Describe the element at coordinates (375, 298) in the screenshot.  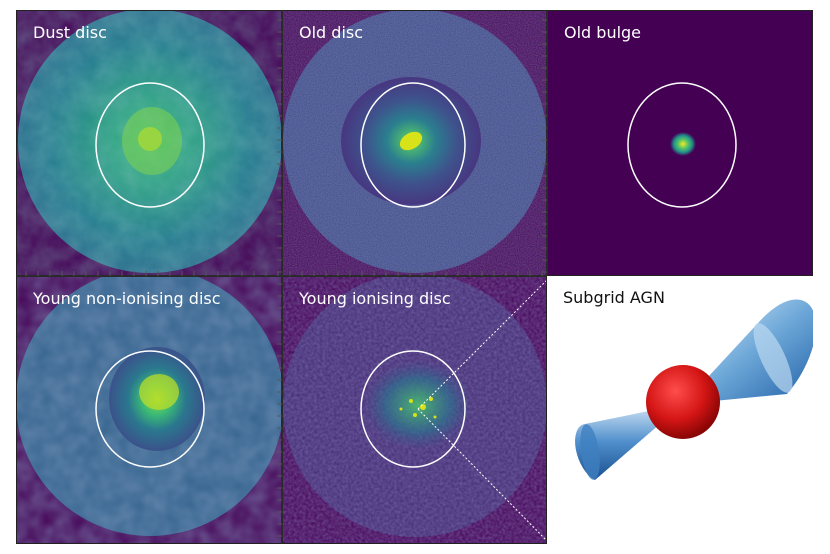
I see `panel-label: Young ionising disc` at that location.